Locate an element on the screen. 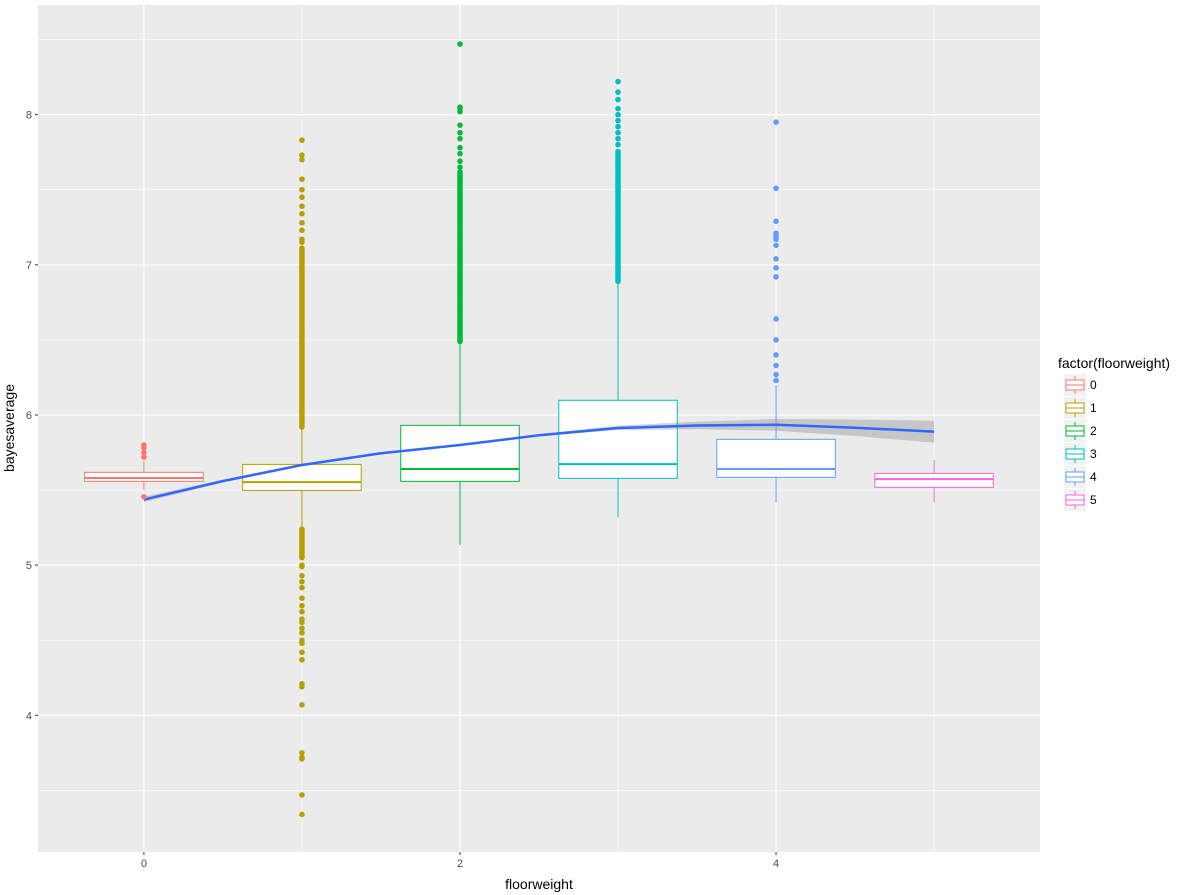  y-tick-label: 7 is located at coordinates (29, 266).